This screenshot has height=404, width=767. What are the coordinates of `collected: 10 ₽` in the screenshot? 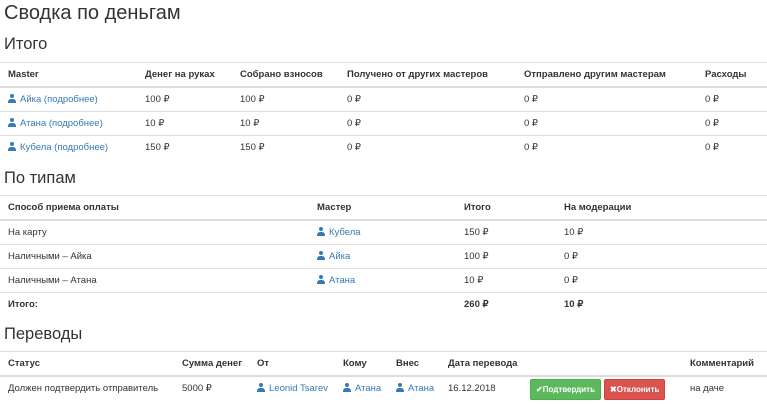 It's located at (285, 123).